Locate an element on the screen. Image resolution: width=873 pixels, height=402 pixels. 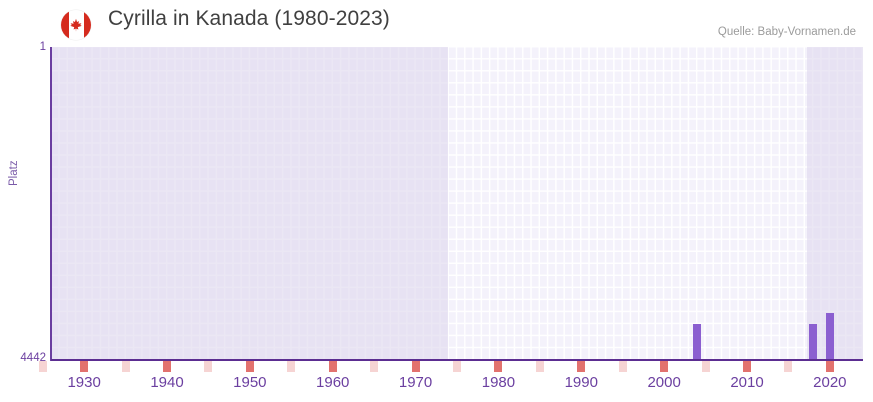
maple-leaf-icon is located at coordinates (76, 25).